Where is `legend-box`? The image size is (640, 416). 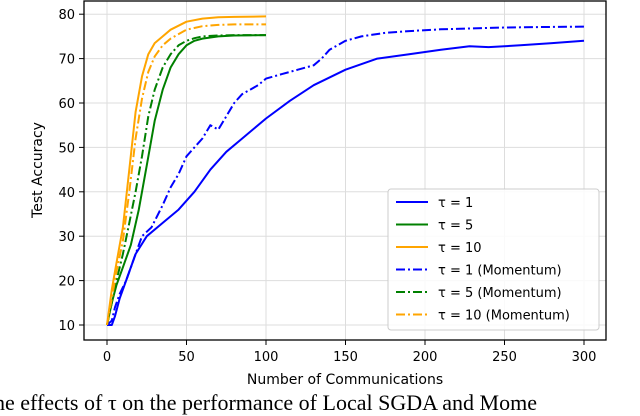
legend-box is located at coordinates (493, 259).